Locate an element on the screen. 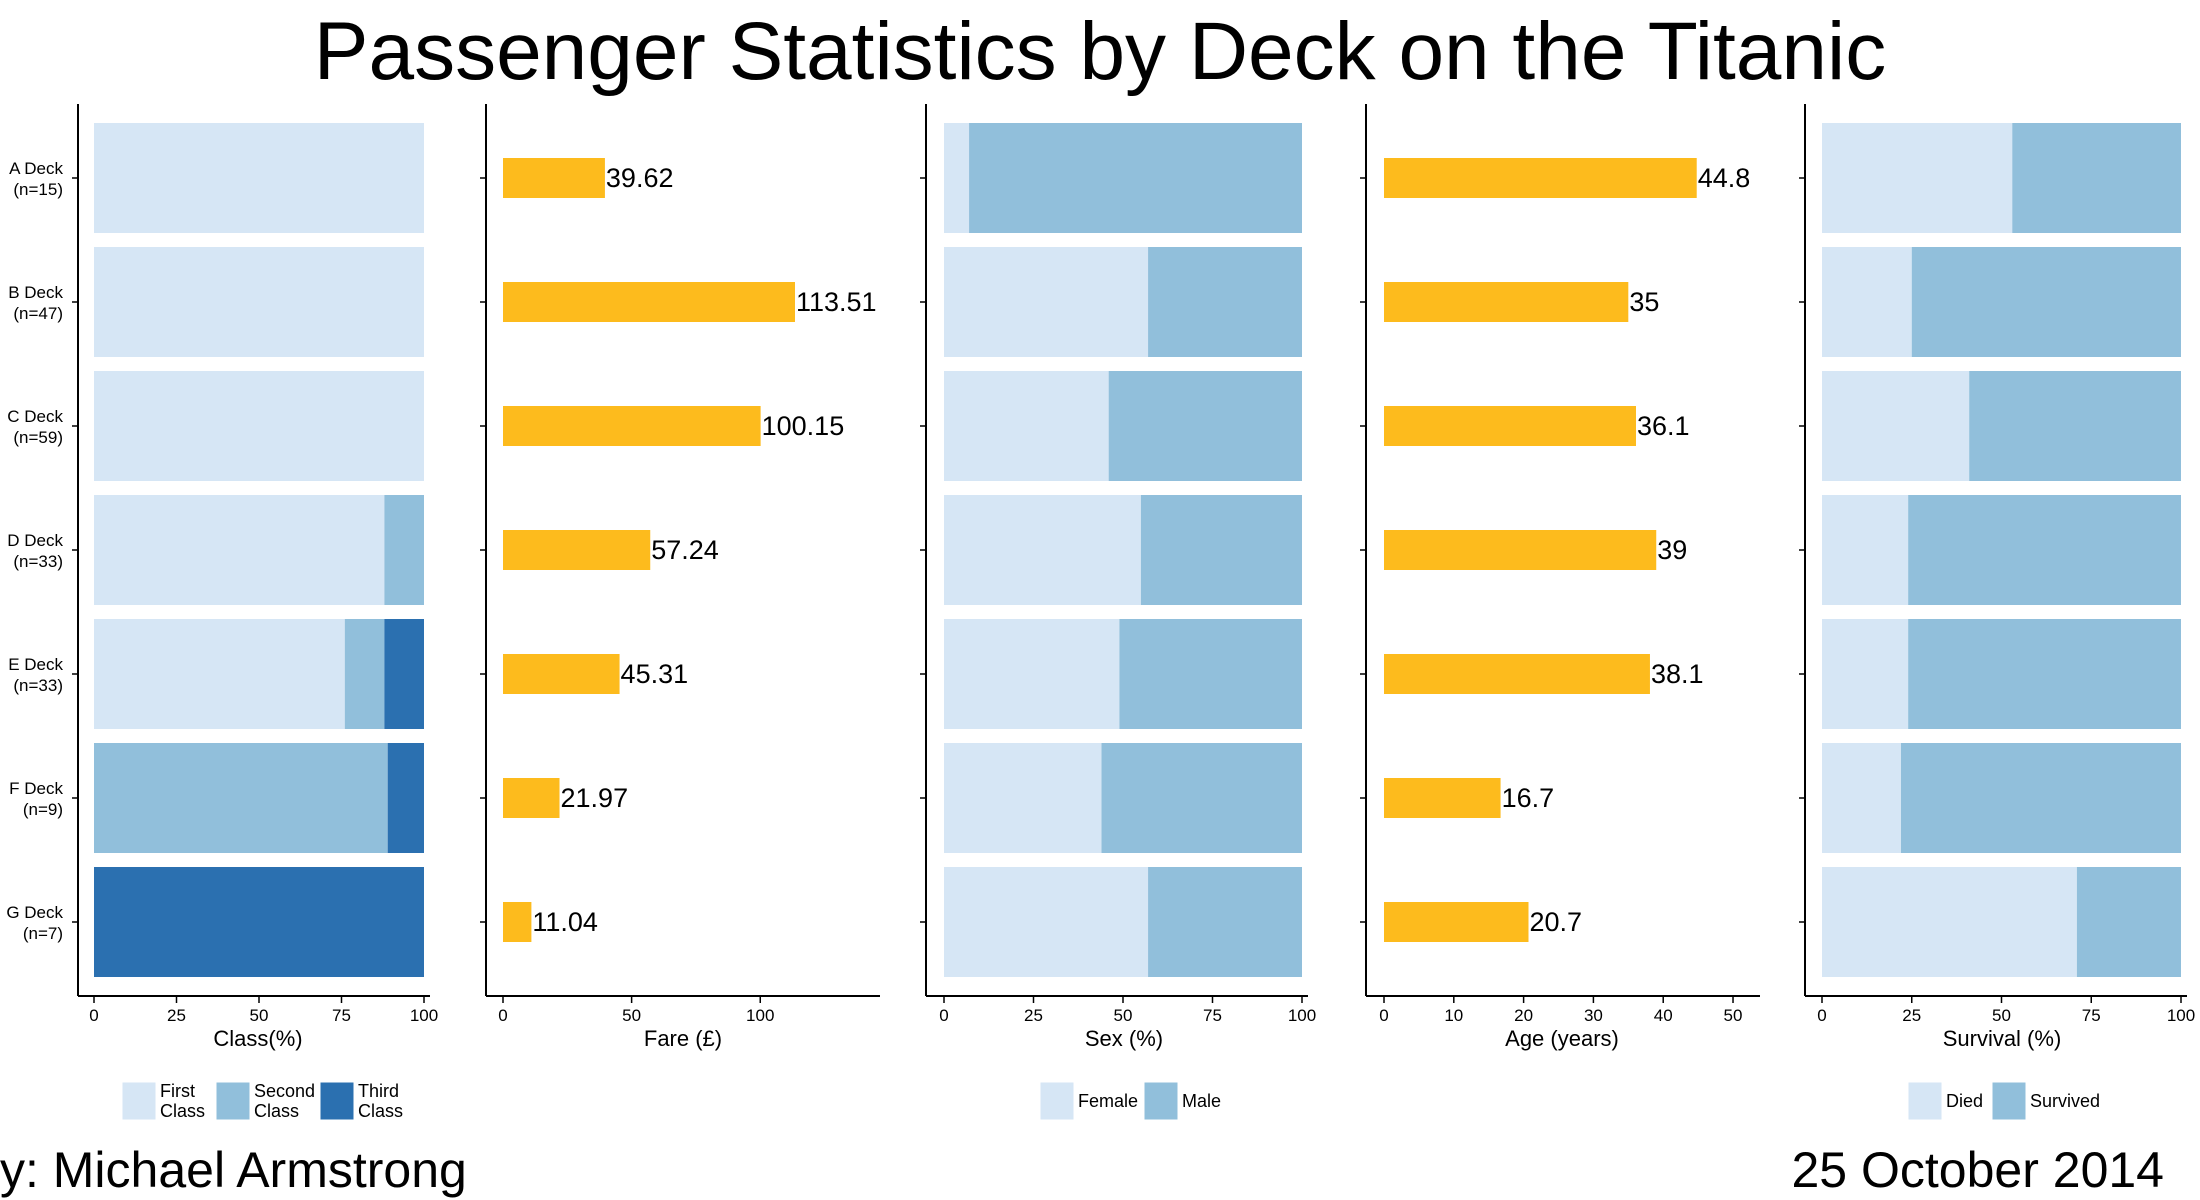 The image size is (2200, 1200). deck-label: F Deck (n=9) is located at coordinates (36, 799).